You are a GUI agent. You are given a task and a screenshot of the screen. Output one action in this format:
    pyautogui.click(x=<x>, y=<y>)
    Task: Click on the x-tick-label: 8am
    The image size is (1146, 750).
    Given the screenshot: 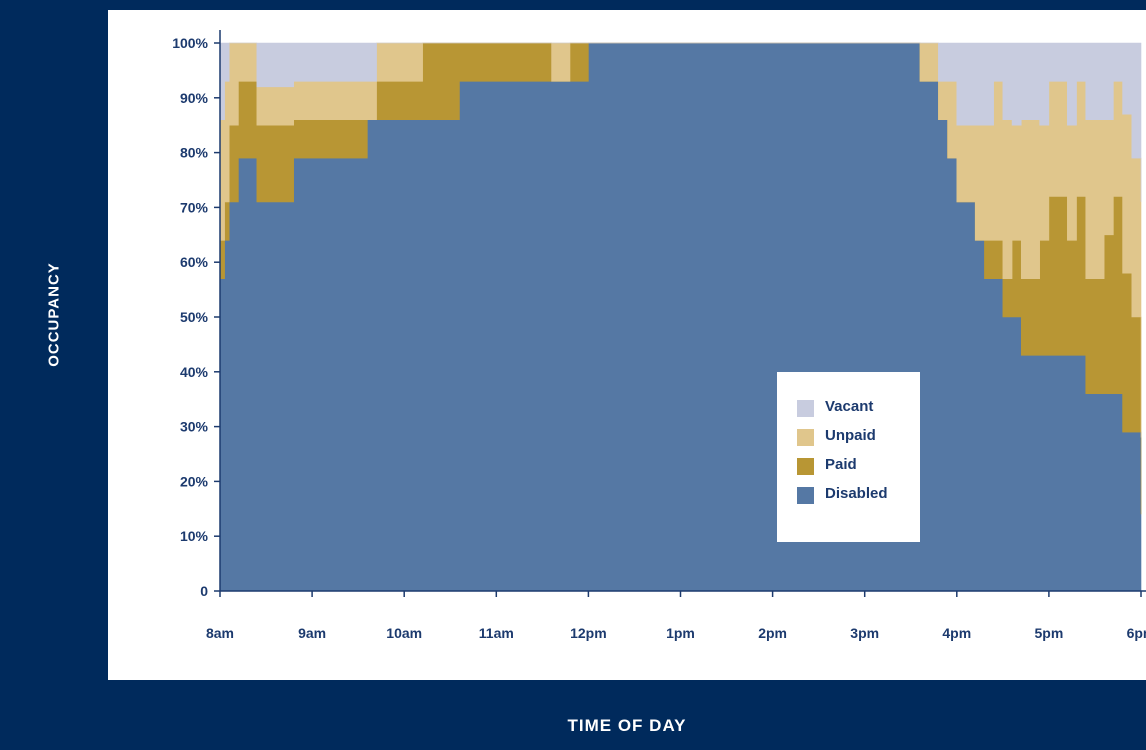 What is the action you would take?
    pyautogui.click(x=220, y=633)
    